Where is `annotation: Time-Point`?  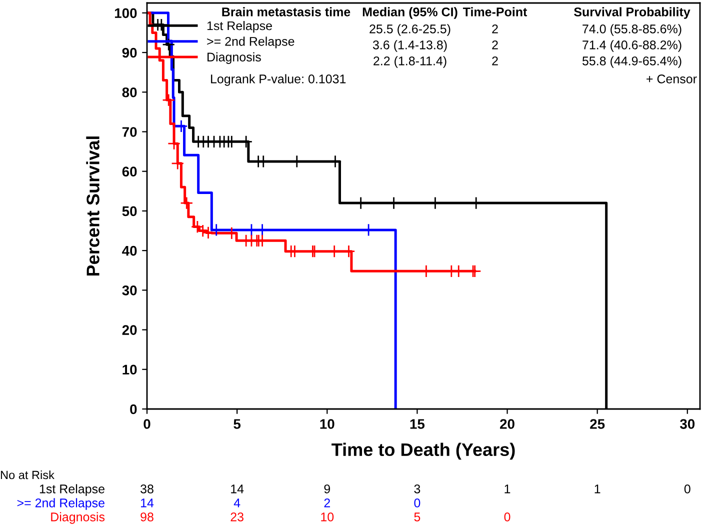 annotation: Time-Point is located at coordinates (495, 11).